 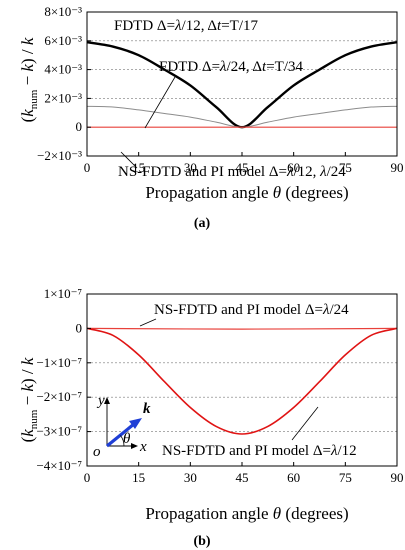 I want to click on panel-a-series, so click(x=242, y=85).